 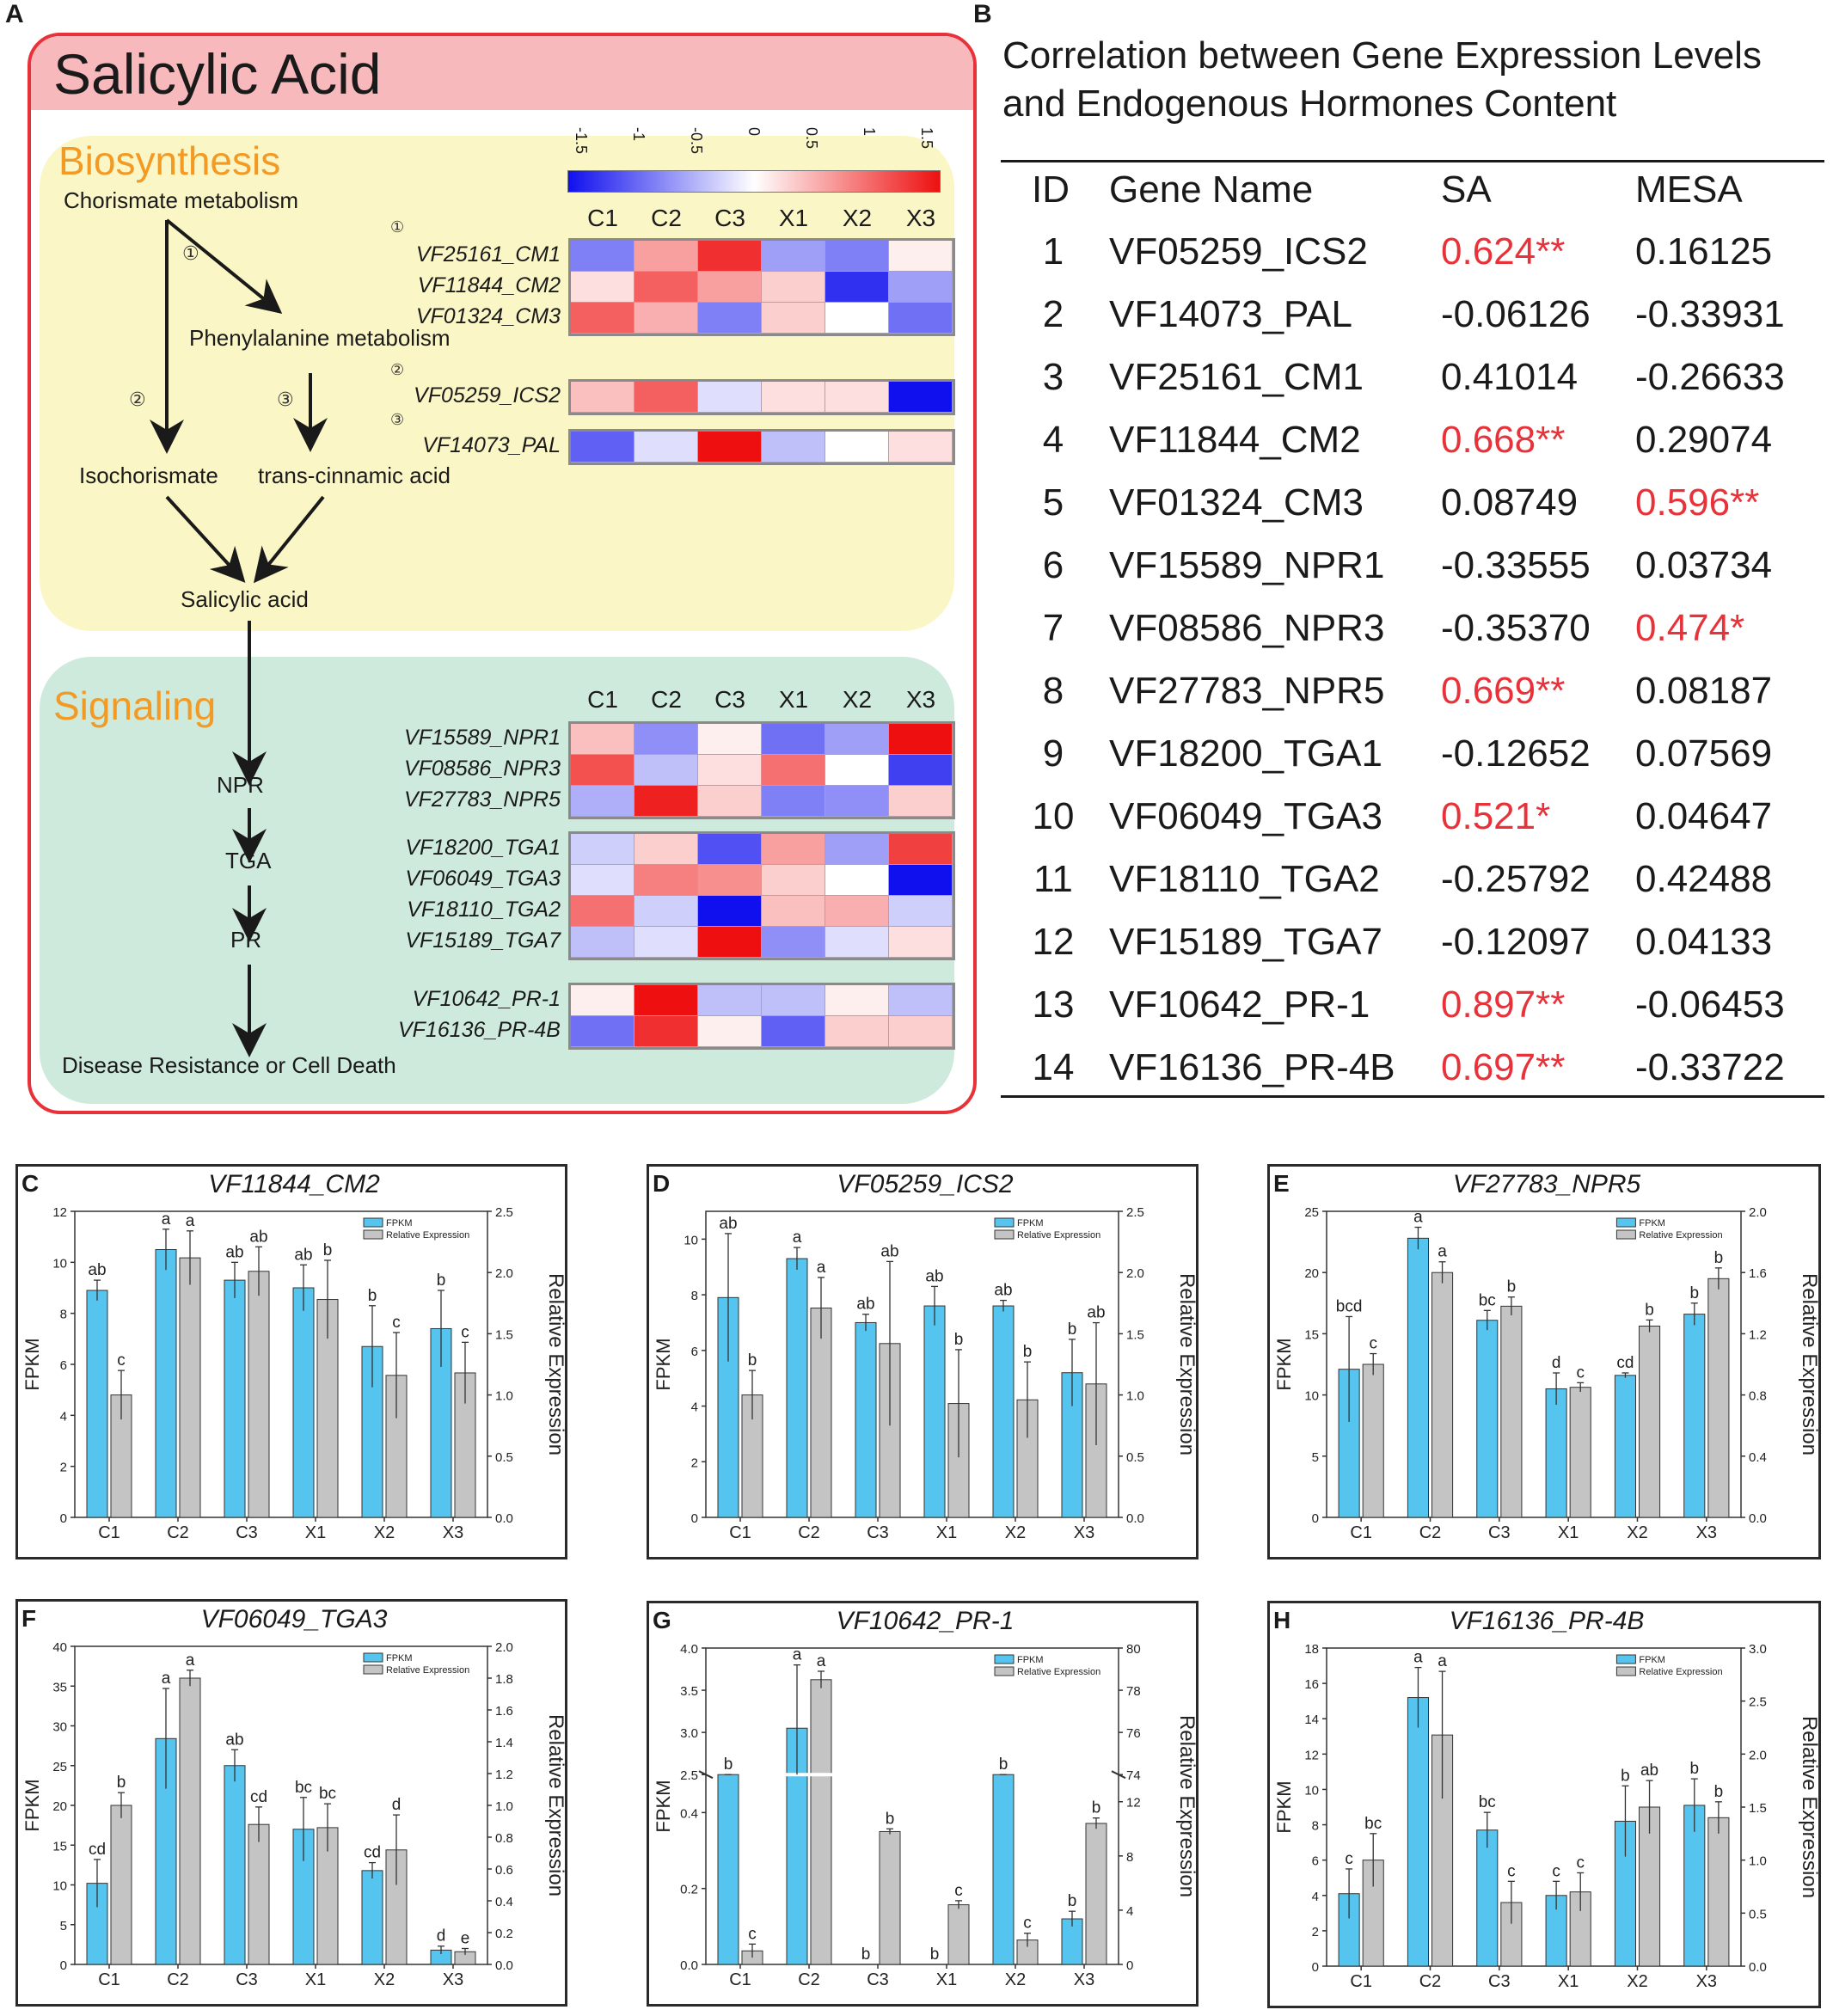 I want to click on panel-a-title: Salicylic Acid, so click(x=217, y=74).